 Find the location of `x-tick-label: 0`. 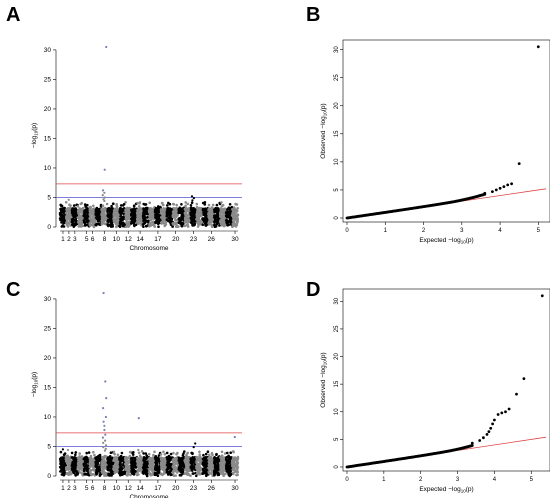

x-tick-label: 0 is located at coordinates (347, 480).